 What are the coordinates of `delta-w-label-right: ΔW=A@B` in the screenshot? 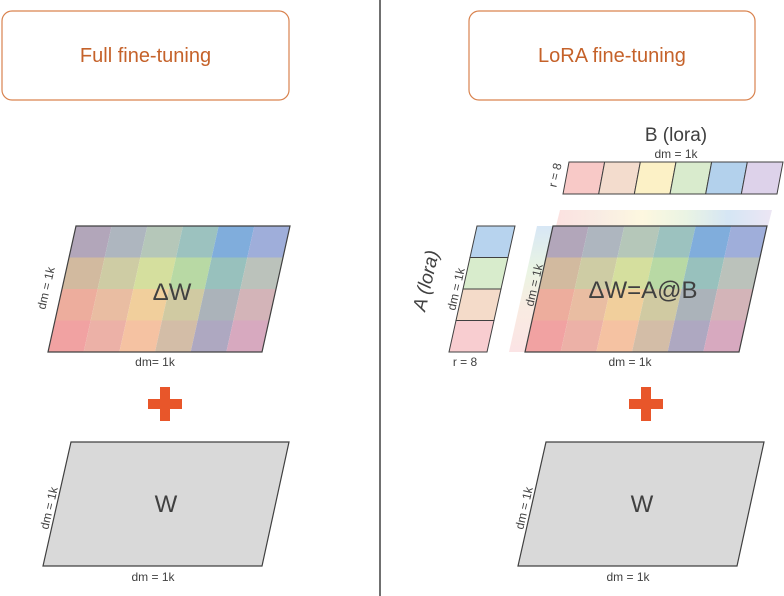 It's located at (642, 290).